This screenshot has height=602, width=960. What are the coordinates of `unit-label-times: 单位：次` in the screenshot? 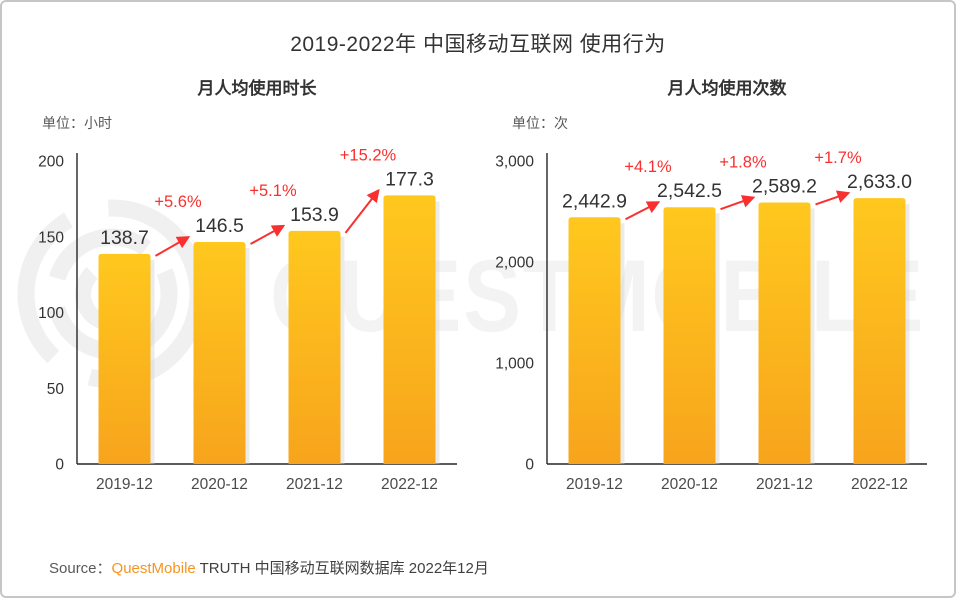 It's located at (540, 123).